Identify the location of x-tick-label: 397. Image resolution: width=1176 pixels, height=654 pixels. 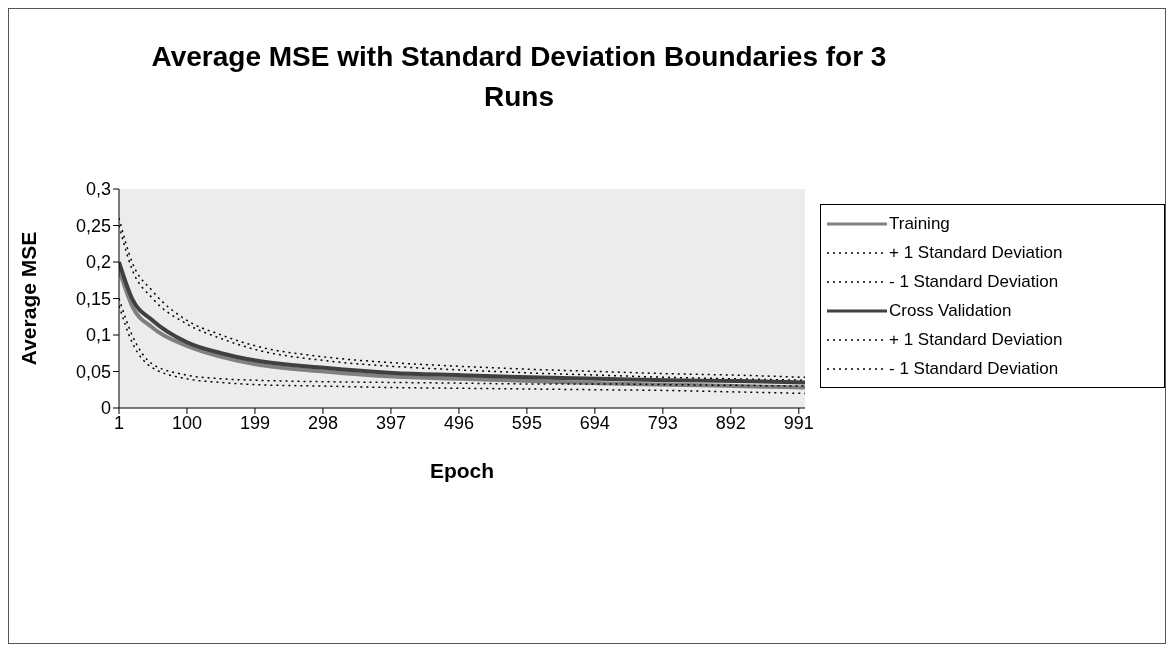
(390, 422).